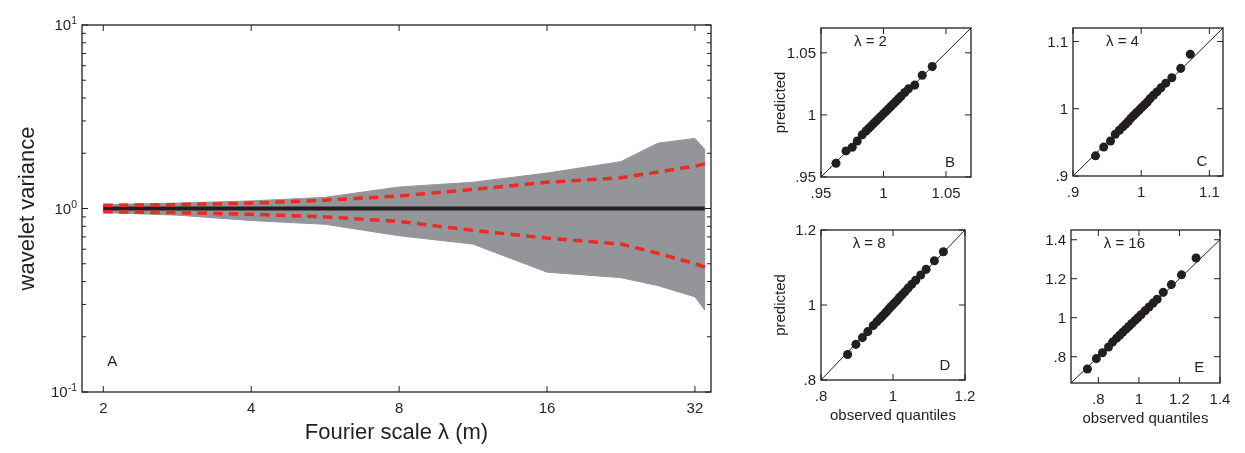 The width and height of the screenshot is (1245, 453). I want to click on annotation: D, so click(945, 364).